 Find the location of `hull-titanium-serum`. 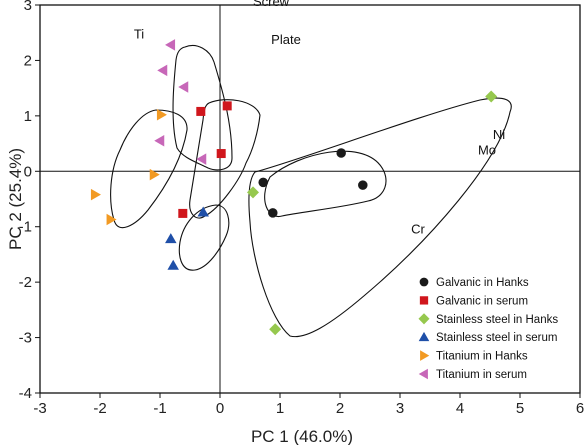

hull-titanium-serum is located at coordinates (202, 107).